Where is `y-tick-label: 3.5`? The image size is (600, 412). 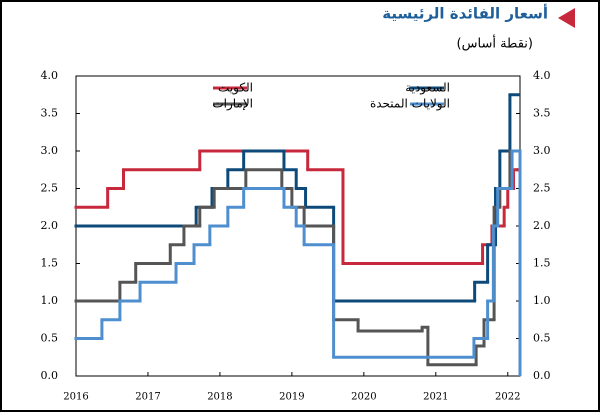
y-tick-label: 3.5 is located at coordinates (50, 113).